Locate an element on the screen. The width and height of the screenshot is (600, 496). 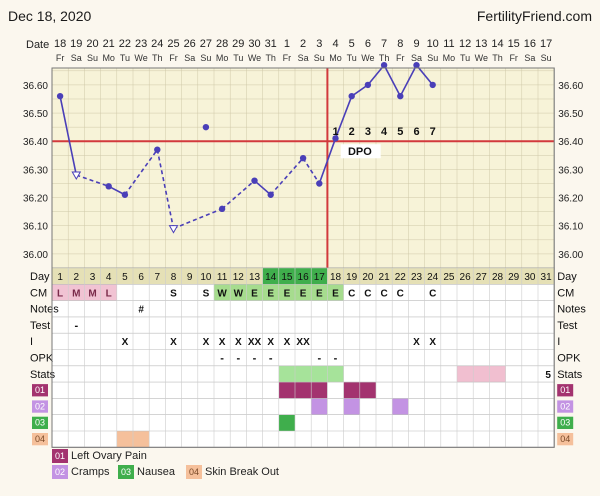
date-label: Date is located at coordinates (37, 45).